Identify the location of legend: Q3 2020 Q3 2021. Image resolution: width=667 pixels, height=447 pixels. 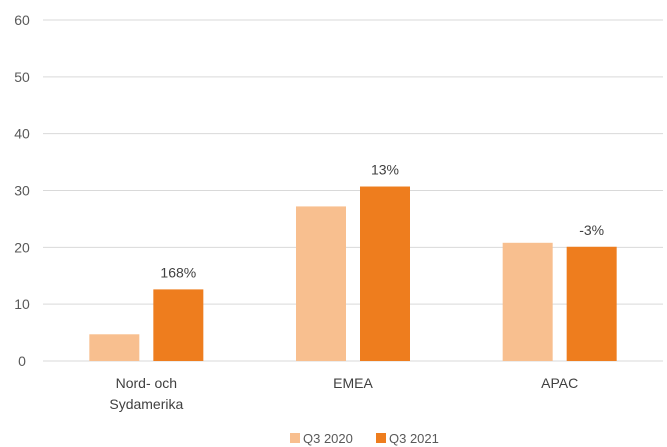
(364, 438).